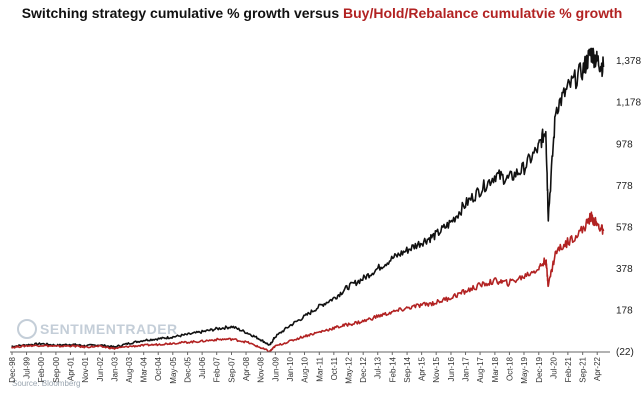 This screenshot has height=400, width=644. I want to click on x-tick-label: Jun-16, so click(451, 368).